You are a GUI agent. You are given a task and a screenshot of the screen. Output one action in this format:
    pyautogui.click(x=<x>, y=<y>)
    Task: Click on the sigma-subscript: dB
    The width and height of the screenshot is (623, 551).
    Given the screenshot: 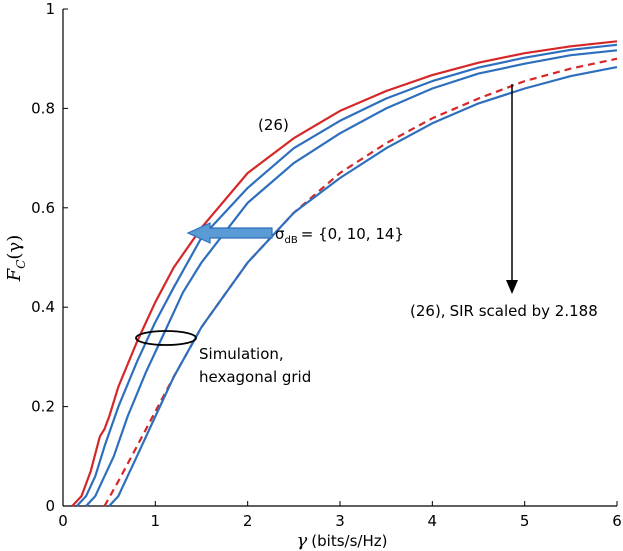 What is the action you would take?
    pyautogui.click(x=291, y=240)
    